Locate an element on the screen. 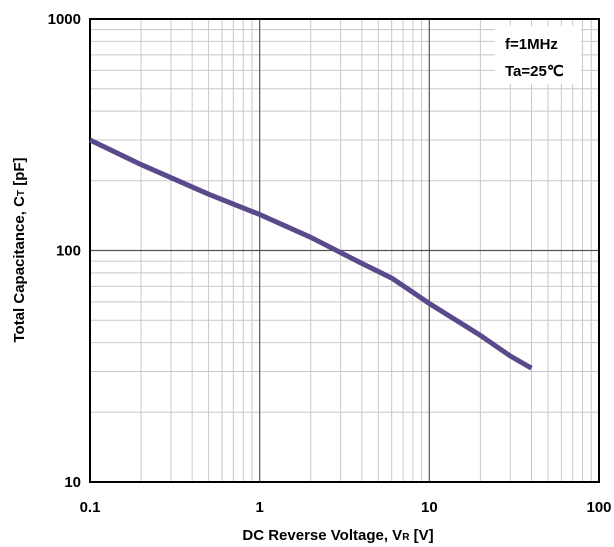 Image resolution: width=614 pixels, height=547 pixels. y-tick-label: 10 is located at coordinates (72, 482).